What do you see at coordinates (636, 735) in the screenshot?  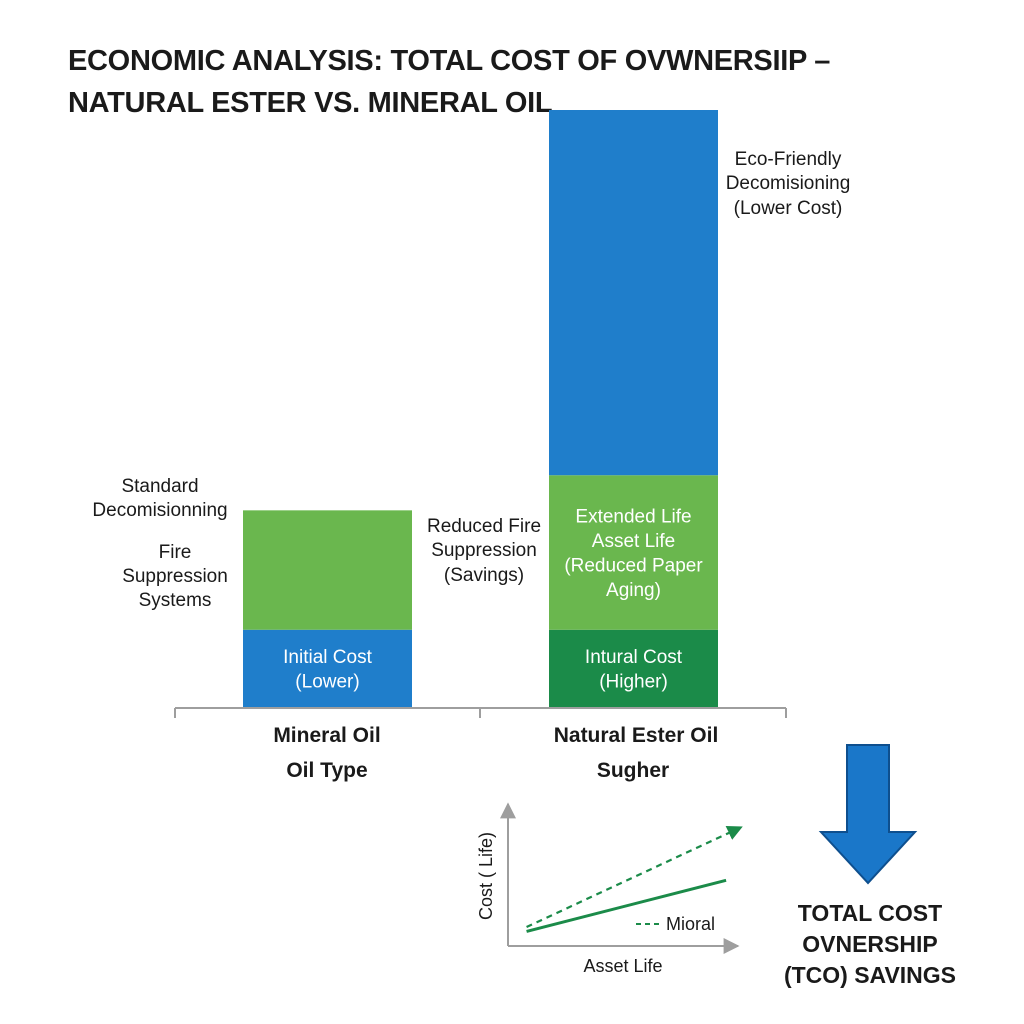 I see `category-label-natural-ester-oil: Natural Ester Oil` at bounding box center [636, 735].